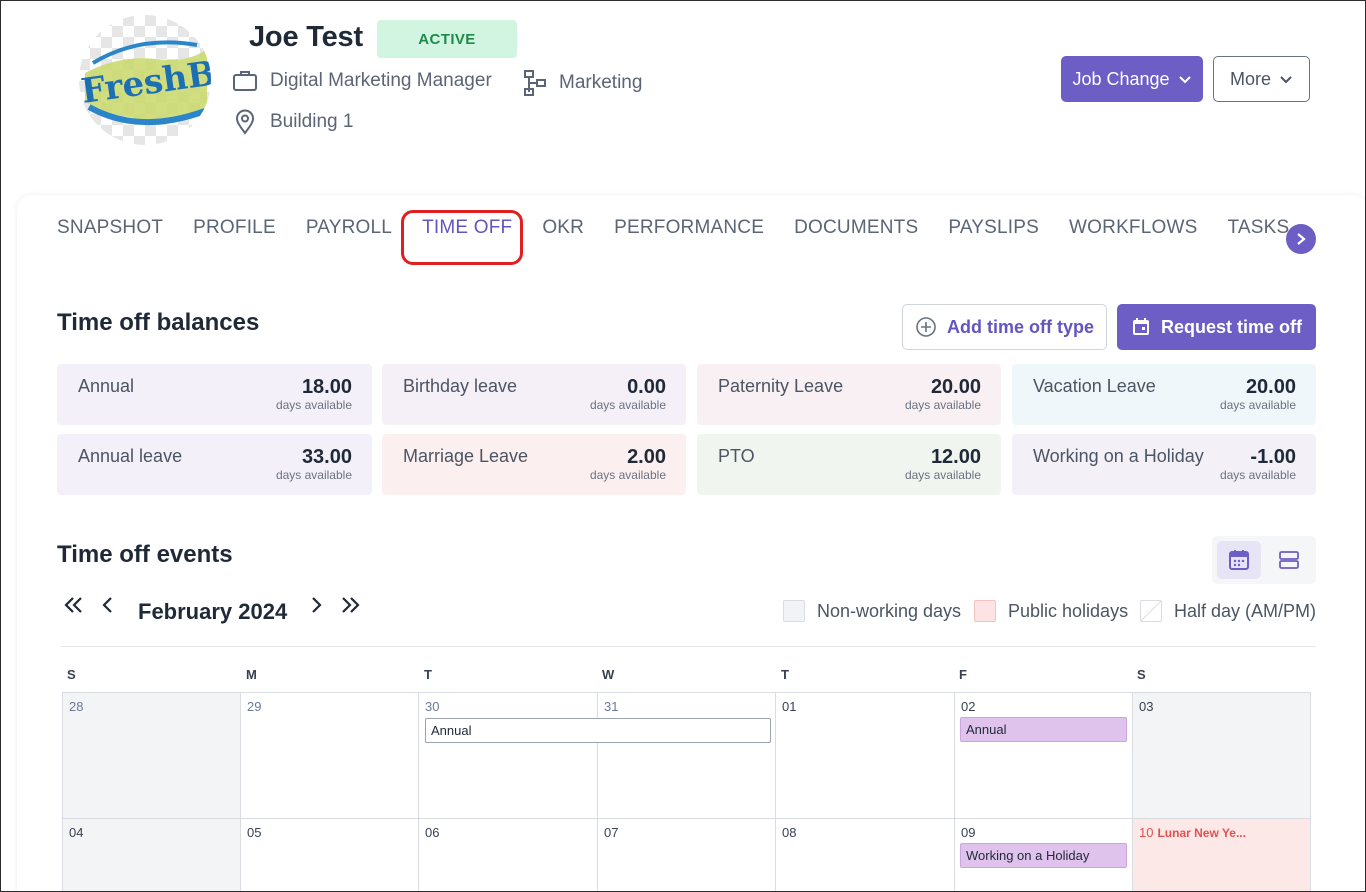 The height and width of the screenshot is (892, 1366). I want to click on avatar: FreshBo, so click(145, 80).